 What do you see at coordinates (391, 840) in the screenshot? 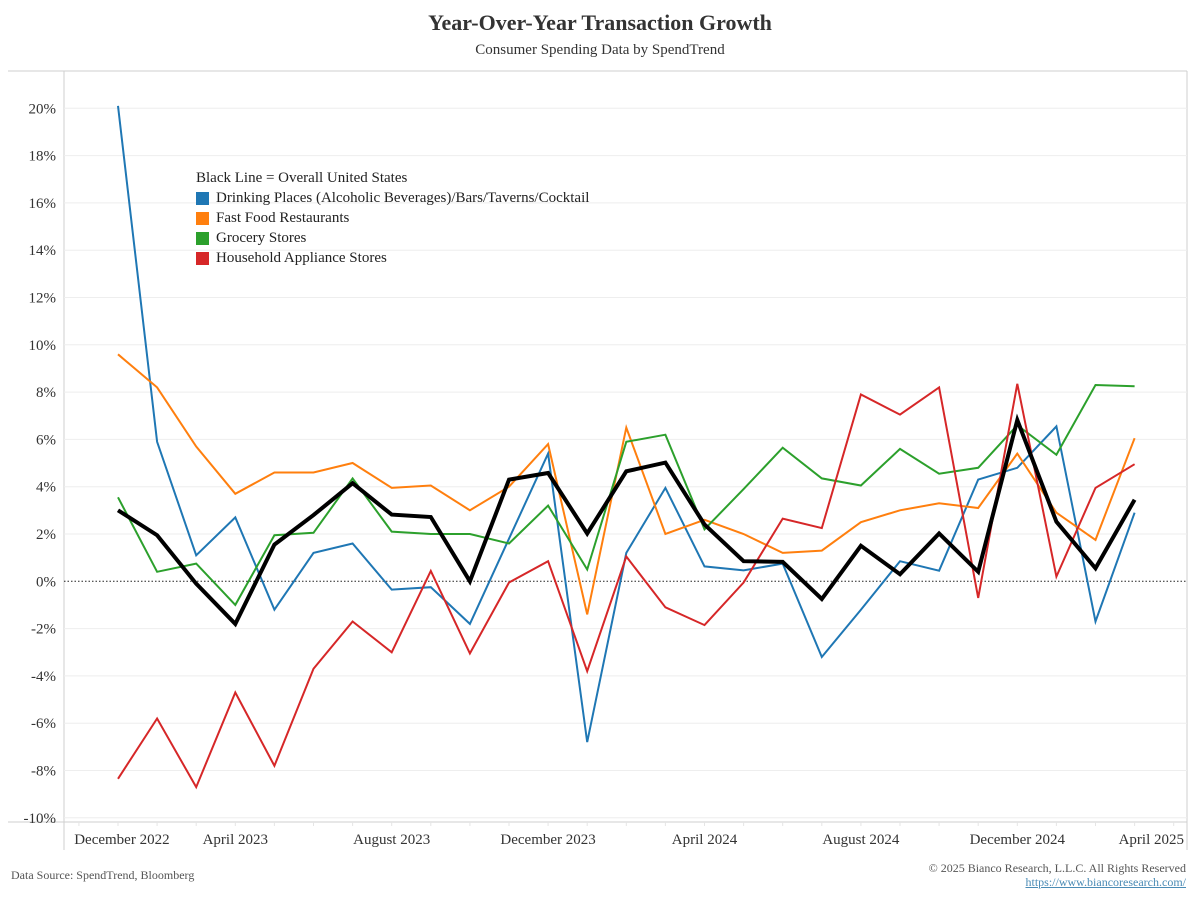
I see `x-tick-label: August 2023` at bounding box center [391, 840].